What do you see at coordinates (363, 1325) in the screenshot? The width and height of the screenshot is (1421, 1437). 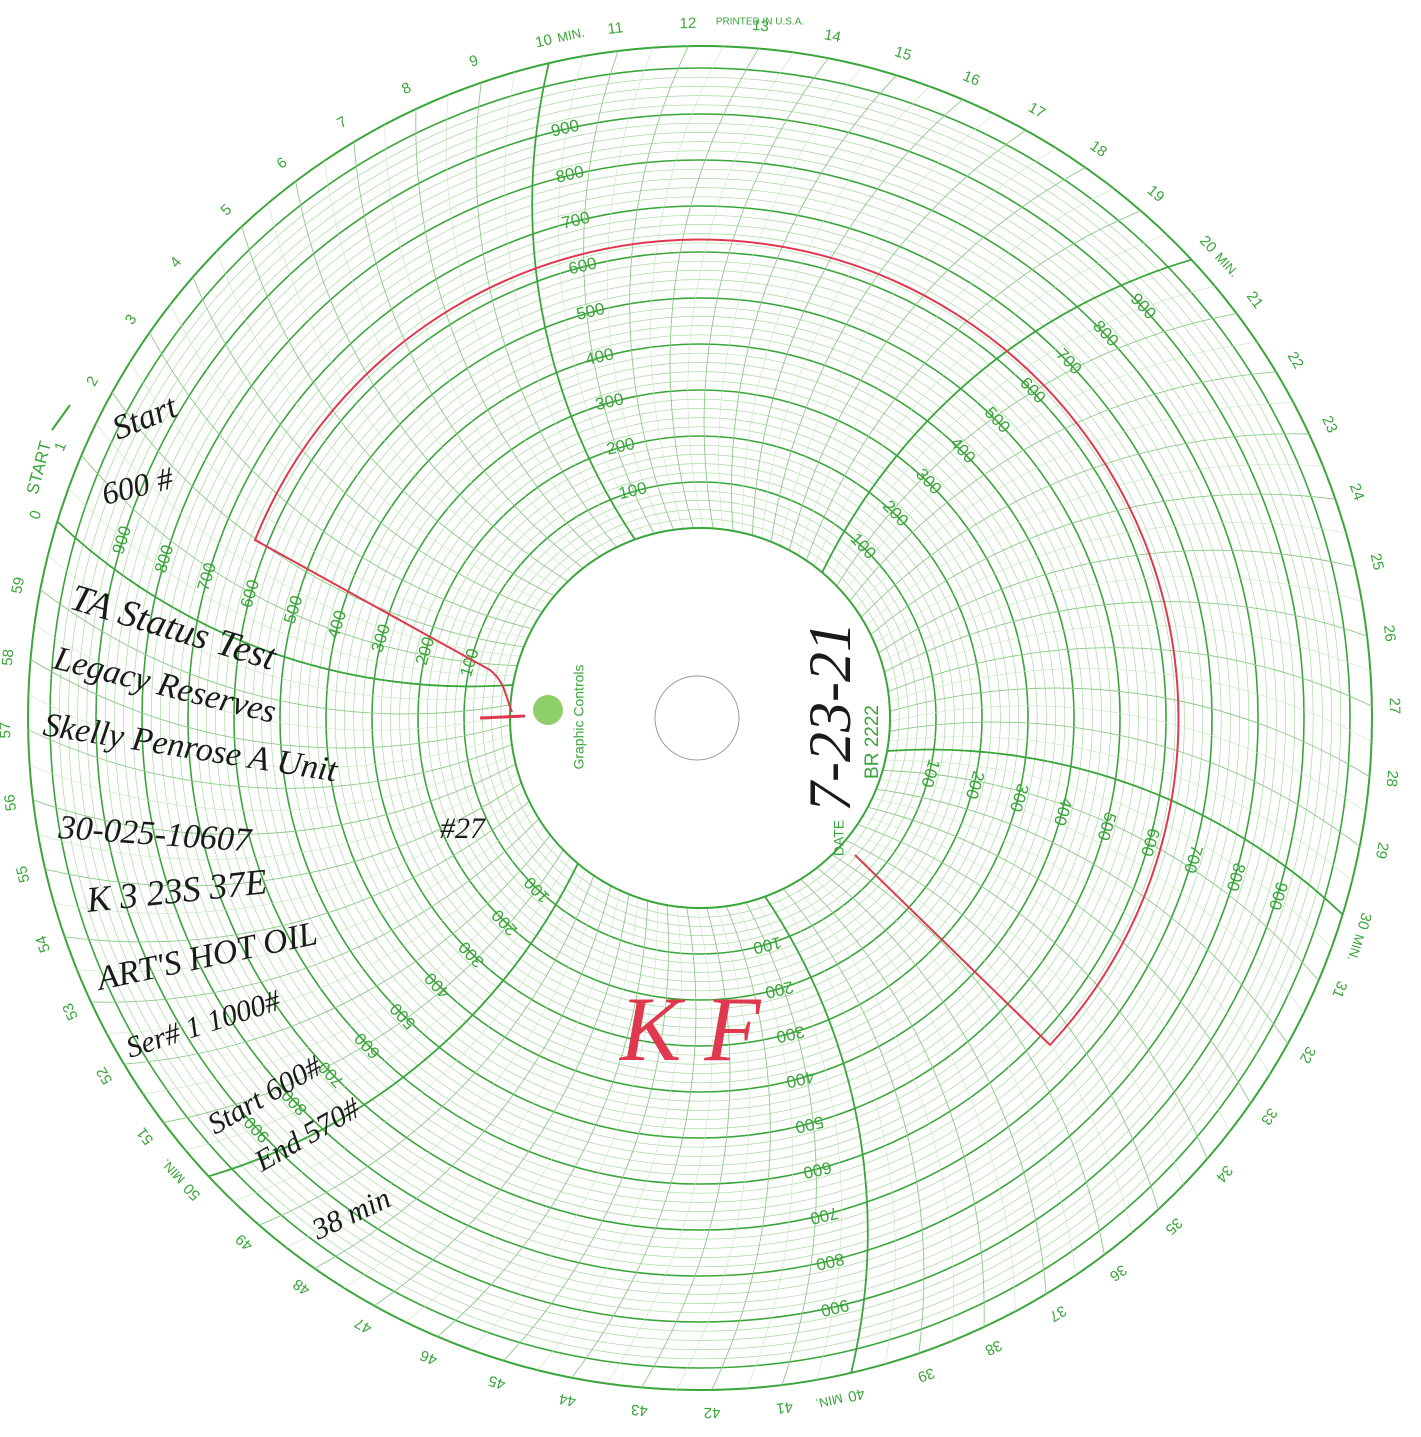 I see `minute-label: 47` at bounding box center [363, 1325].